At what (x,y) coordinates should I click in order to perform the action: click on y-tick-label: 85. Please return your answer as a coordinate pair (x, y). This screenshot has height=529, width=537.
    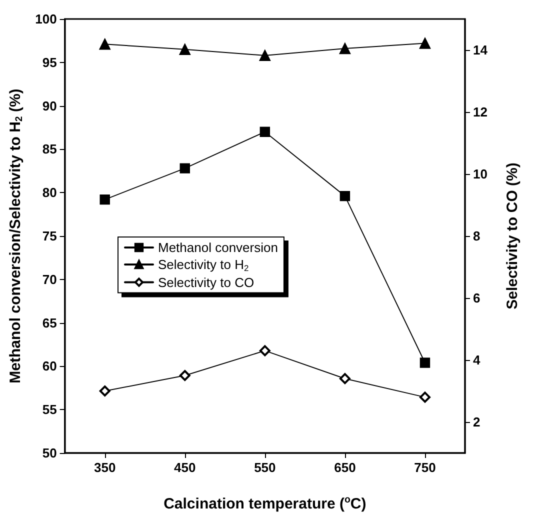
    Looking at the image, I should click on (49, 149).